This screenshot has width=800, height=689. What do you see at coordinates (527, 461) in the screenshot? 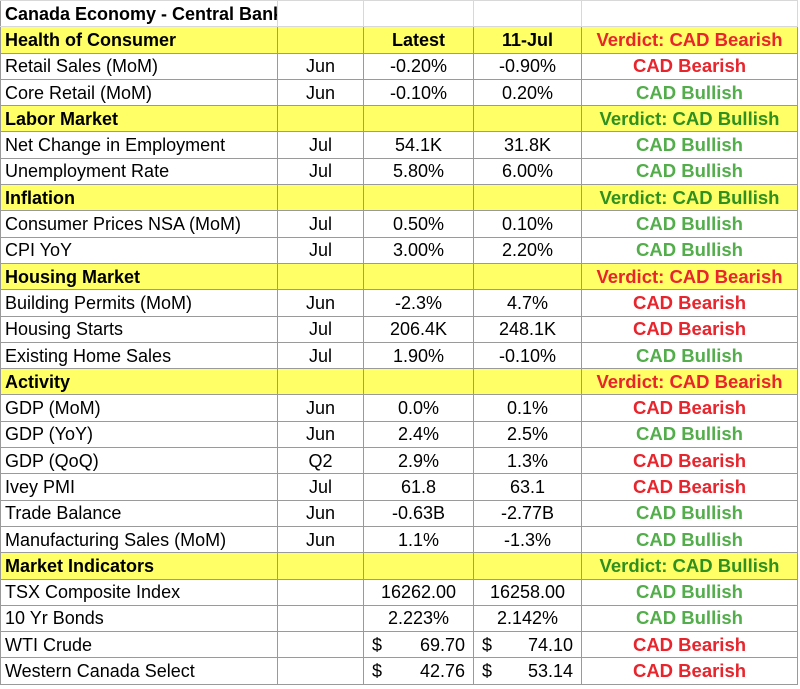
I see `prior-value: 1.3%` at bounding box center [527, 461].